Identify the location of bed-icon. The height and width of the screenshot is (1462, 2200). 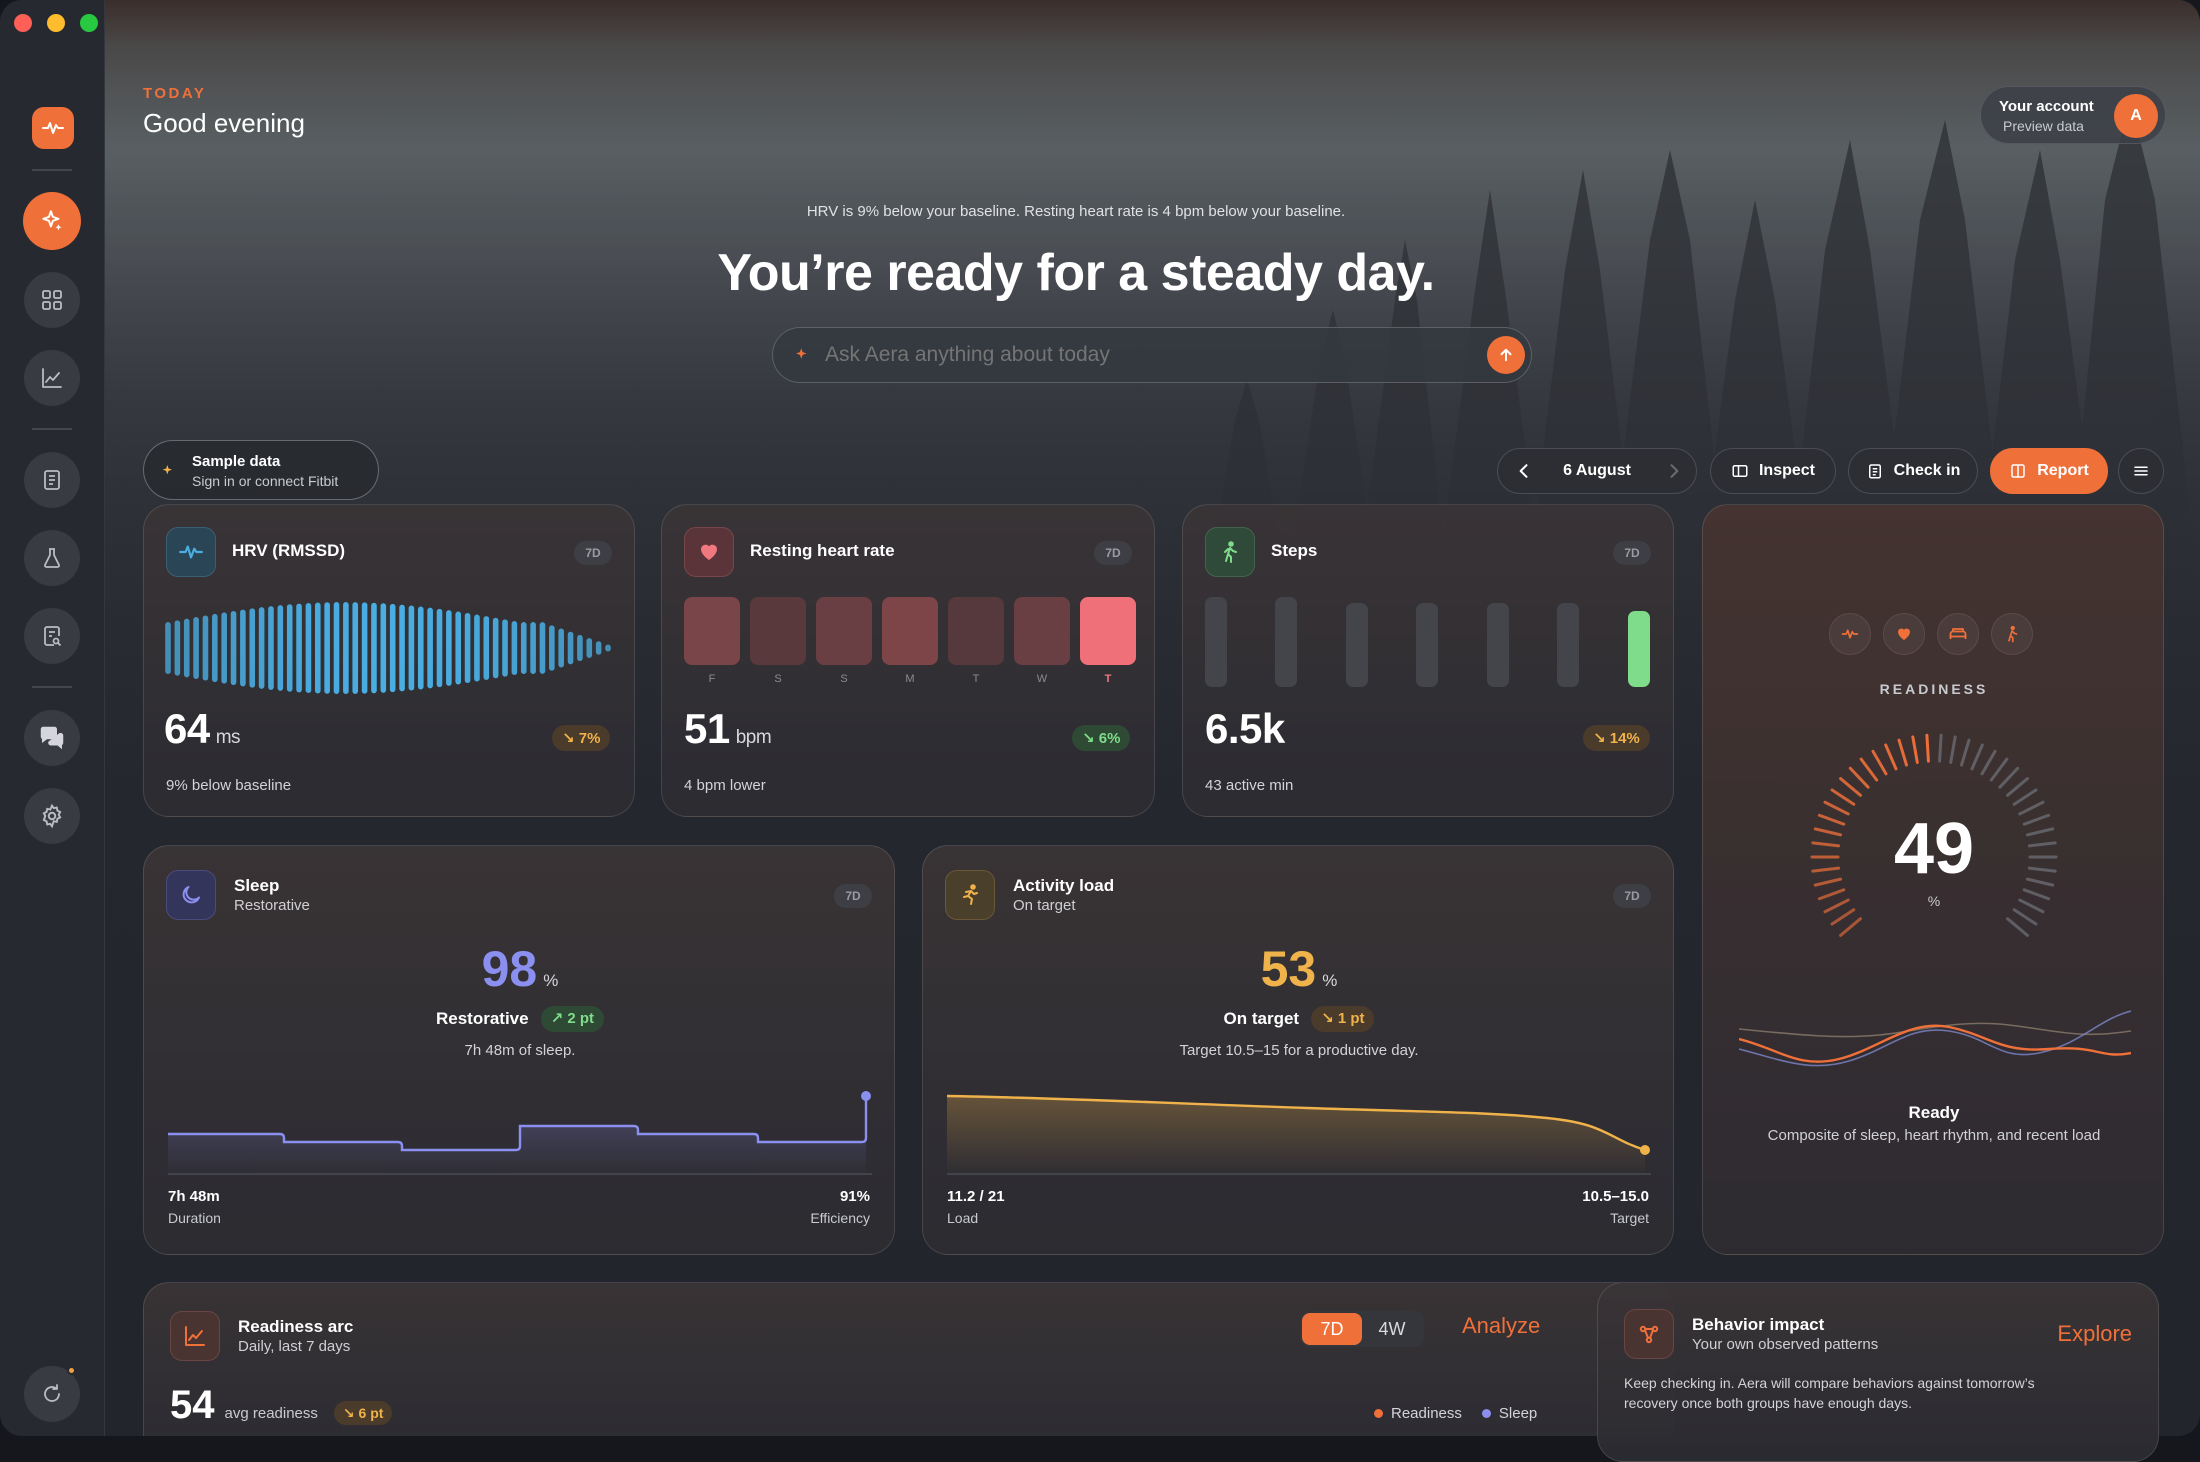
(1958, 633).